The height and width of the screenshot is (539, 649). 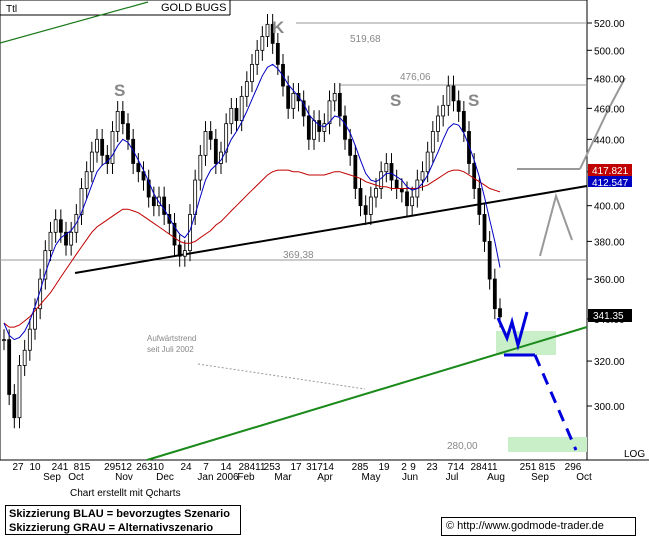 What do you see at coordinates (60, 467) in the screenshot?
I see `x-day-tick-label: 241` at bounding box center [60, 467].